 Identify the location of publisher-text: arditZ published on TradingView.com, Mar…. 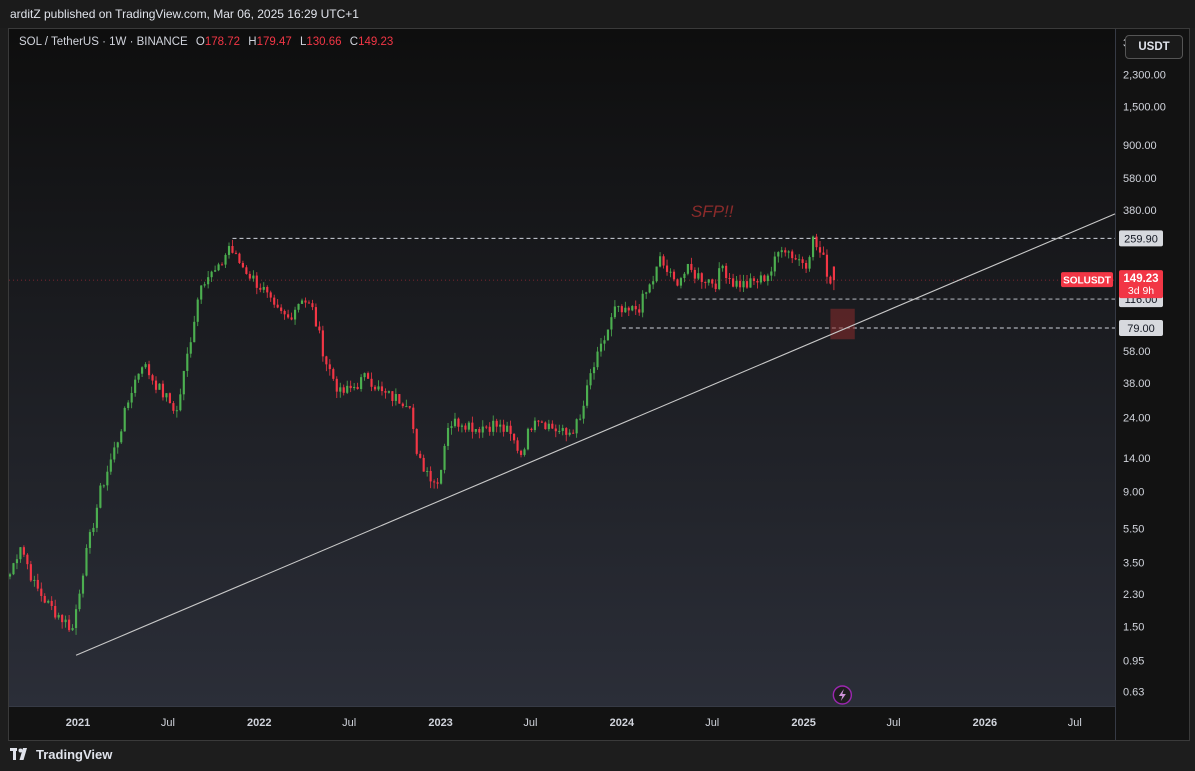
(184, 14).